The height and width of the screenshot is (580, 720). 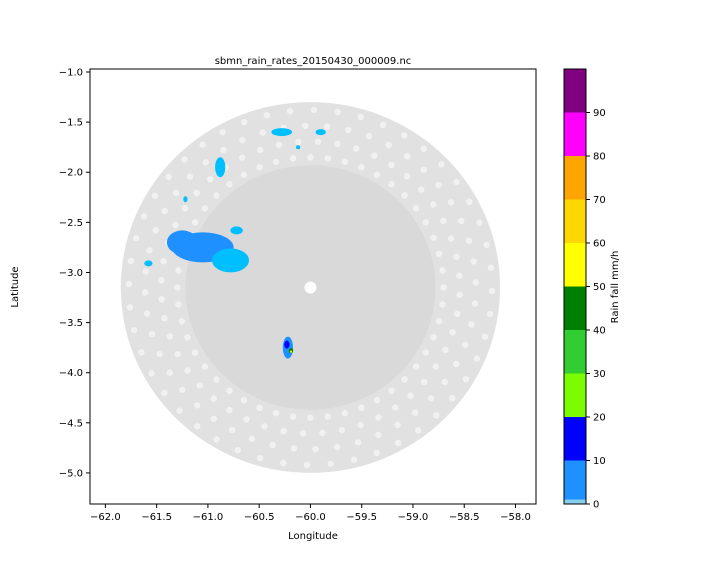 What do you see at coordinates (599, 113) in the screenshot?
I see `colorbar-tick-label: 90` at bounding box center [599, 113].